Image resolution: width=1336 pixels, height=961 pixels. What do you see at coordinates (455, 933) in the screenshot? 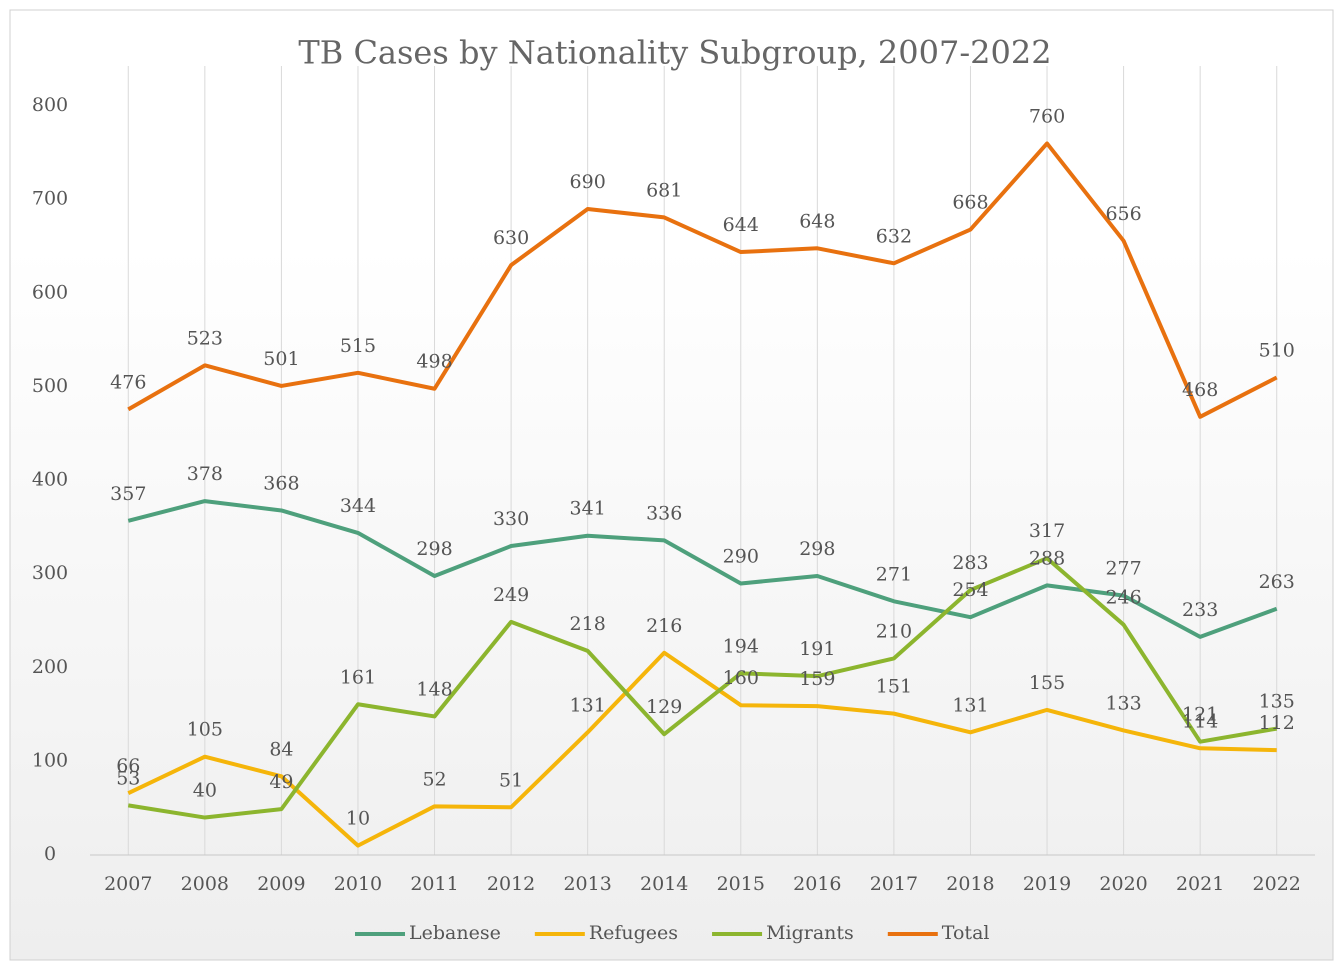
I see `legend-label: Lebanese` at bounding box center [455, 933].